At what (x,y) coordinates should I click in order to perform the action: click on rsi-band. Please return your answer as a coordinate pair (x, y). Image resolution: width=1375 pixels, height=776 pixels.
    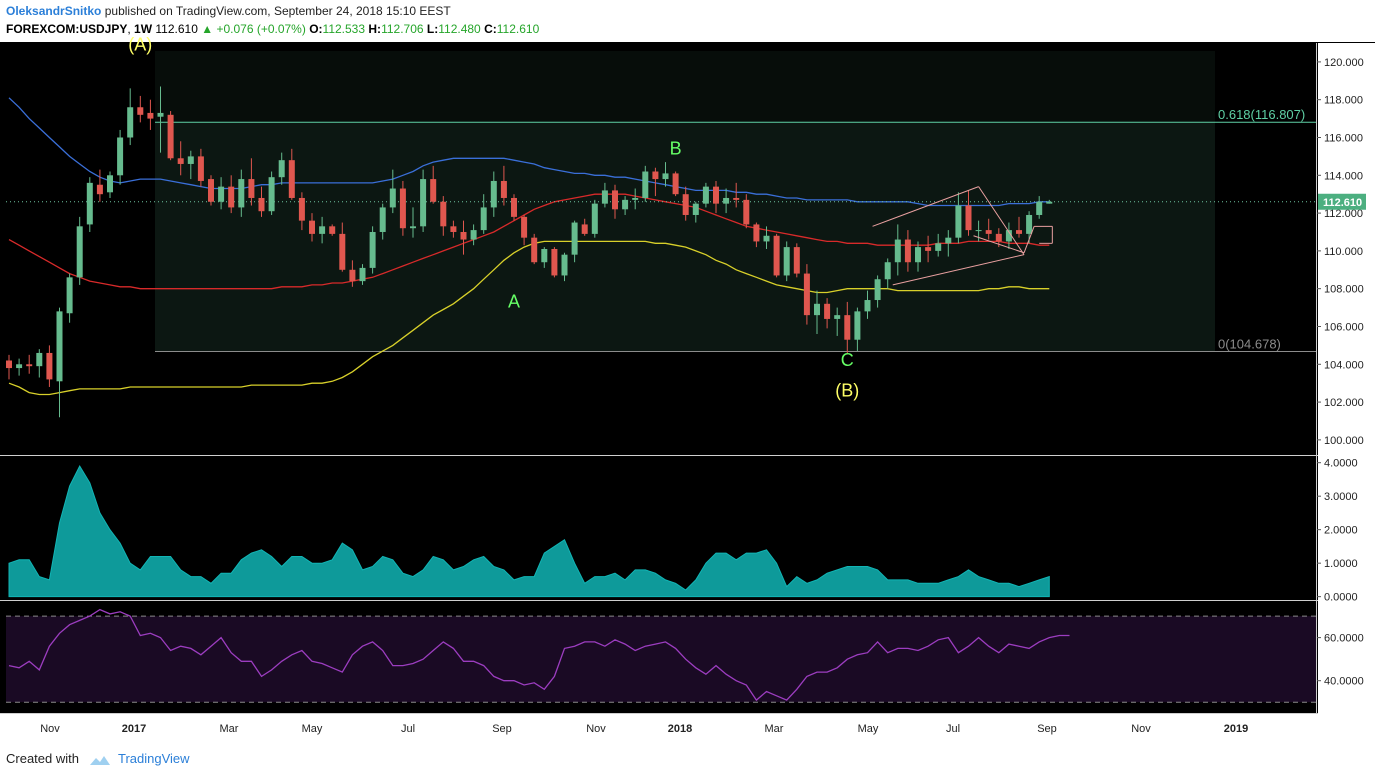
    Looking at the image, I should click on (661, 659).